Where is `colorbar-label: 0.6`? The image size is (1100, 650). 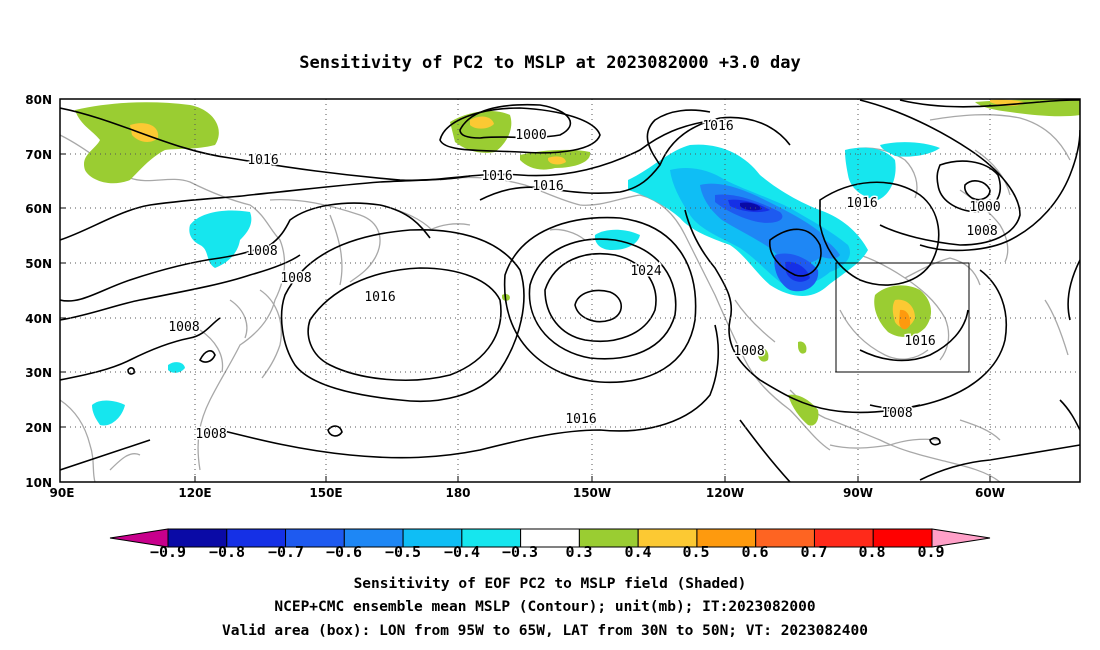 colorbar-label: 0.6 is located at coordinates (754, 552).